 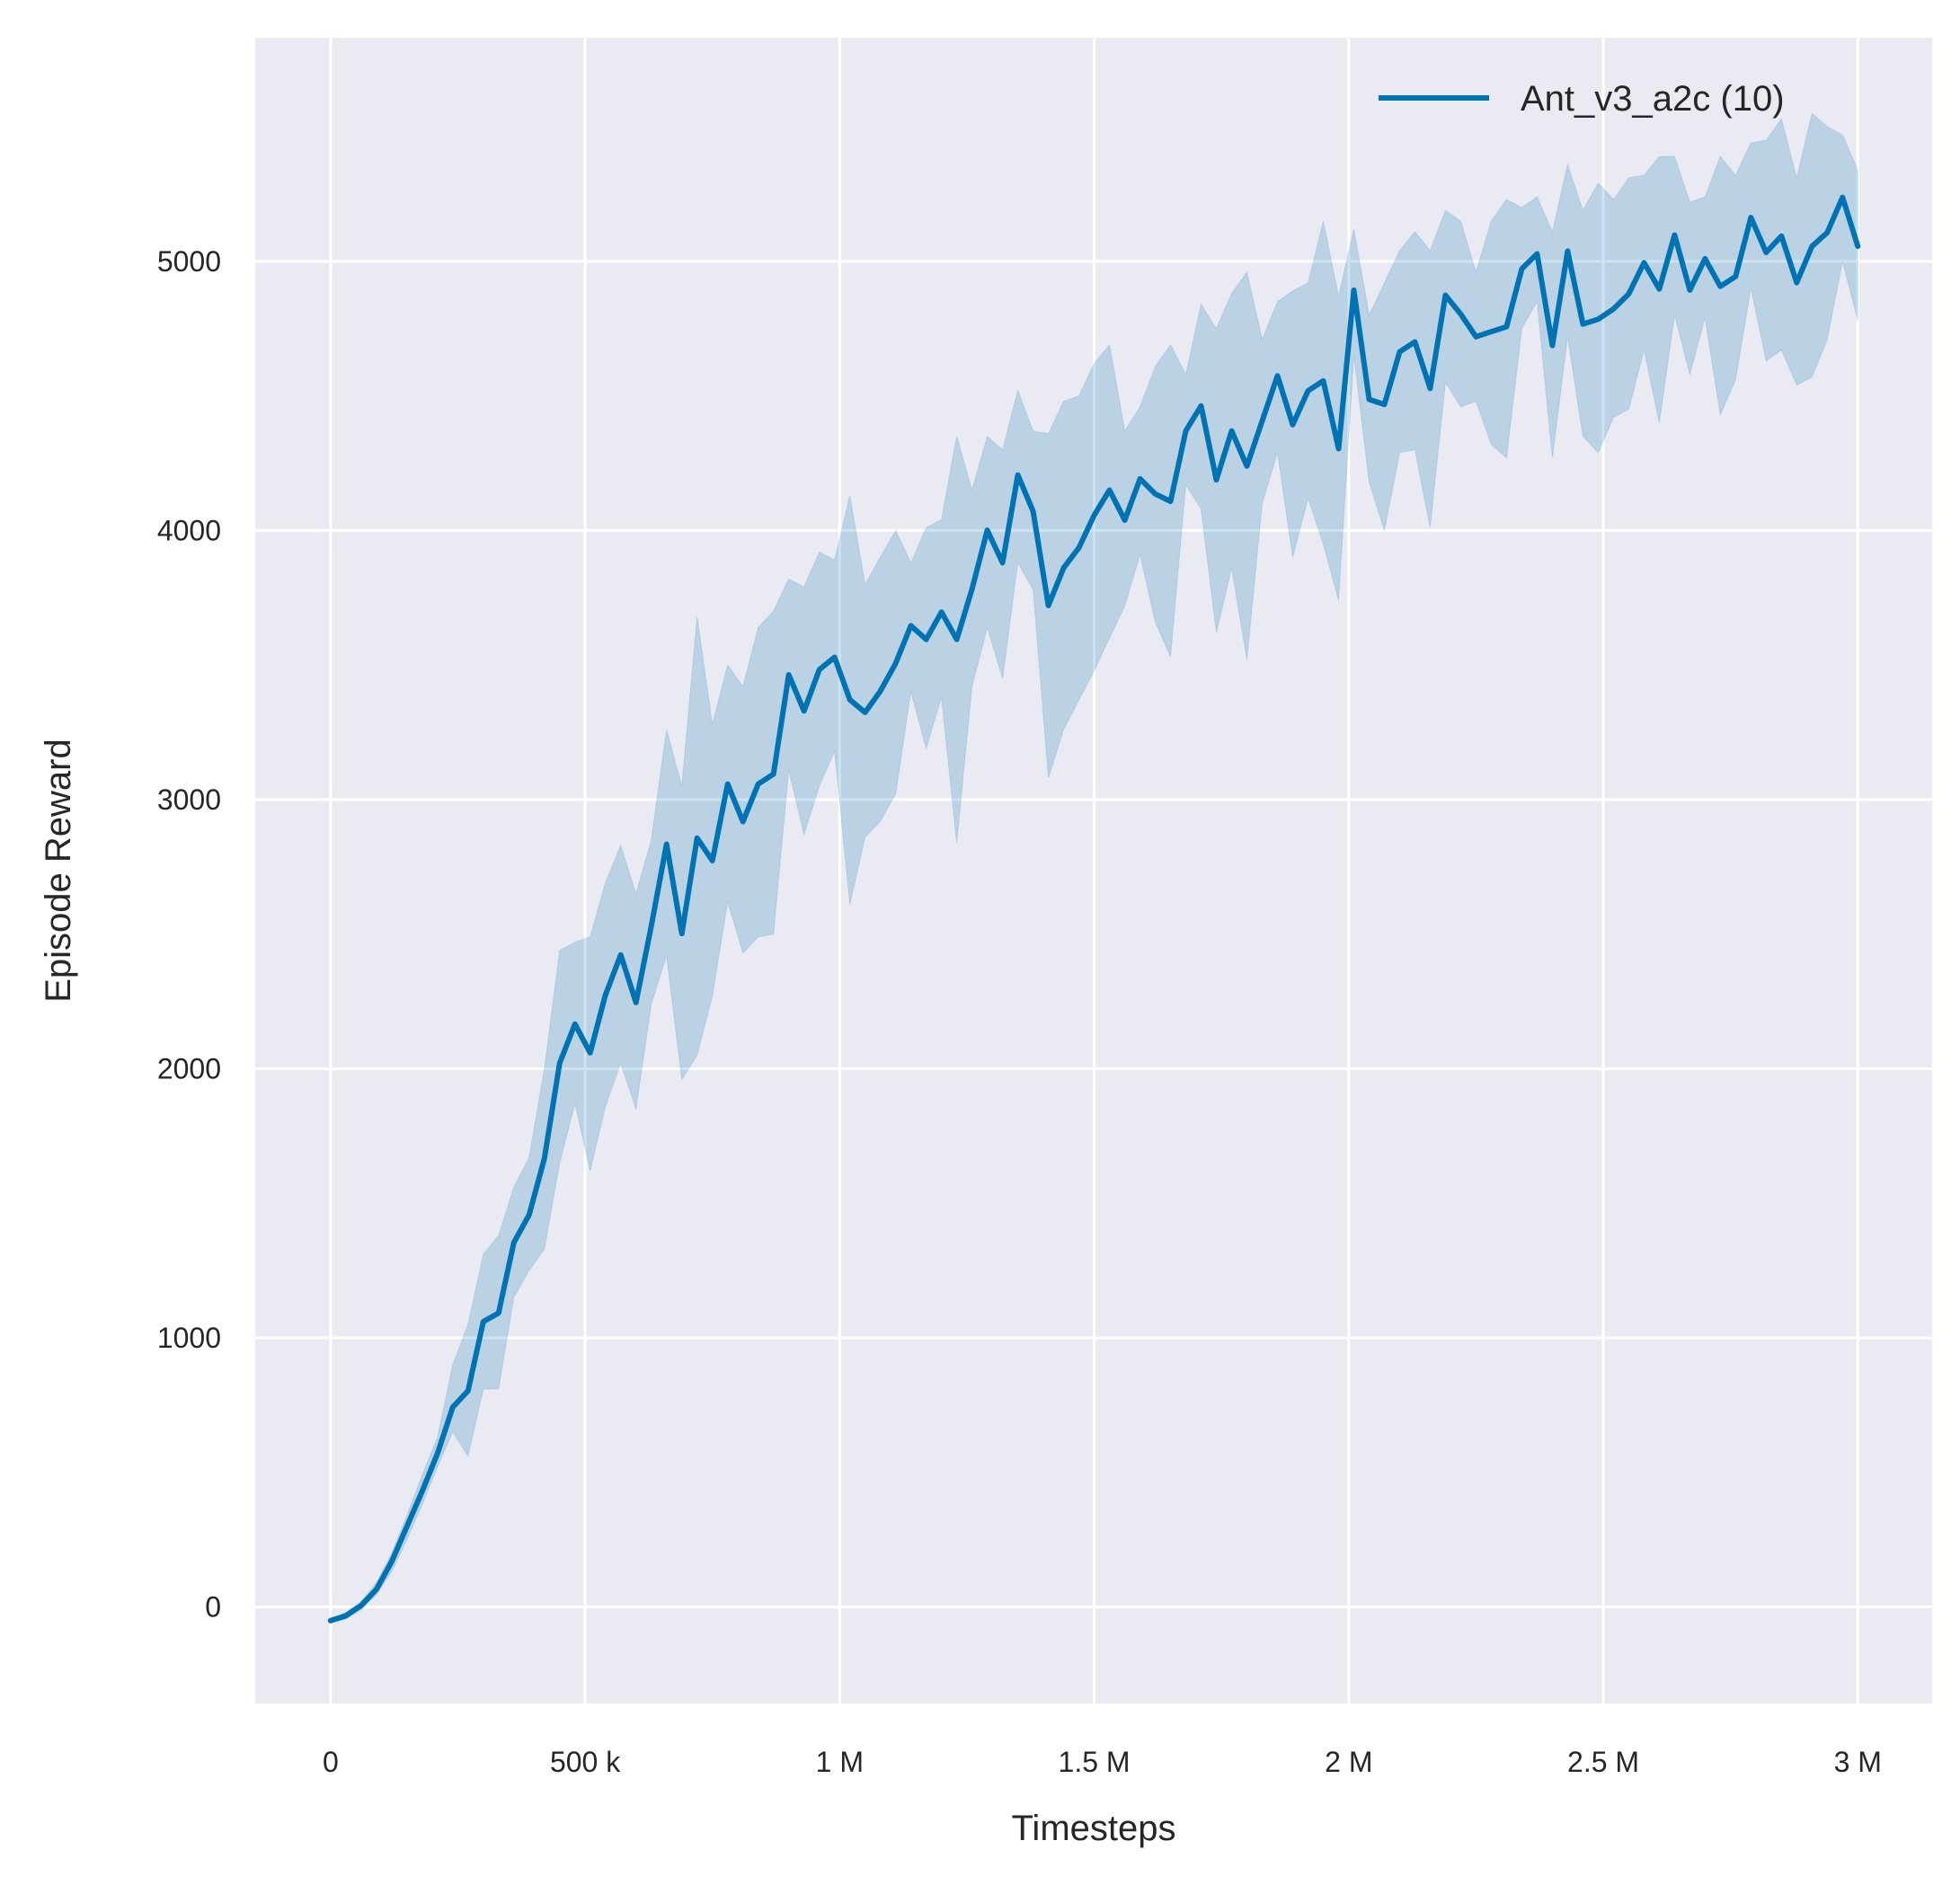 I want to click on x-tick-label: 3 M, so click(x=1858, y=1762).